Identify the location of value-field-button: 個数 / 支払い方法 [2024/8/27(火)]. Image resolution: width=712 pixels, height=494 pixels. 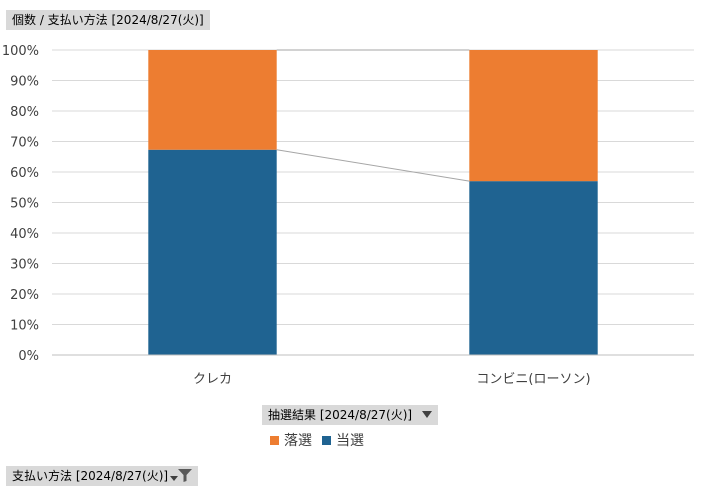
(108, 20).